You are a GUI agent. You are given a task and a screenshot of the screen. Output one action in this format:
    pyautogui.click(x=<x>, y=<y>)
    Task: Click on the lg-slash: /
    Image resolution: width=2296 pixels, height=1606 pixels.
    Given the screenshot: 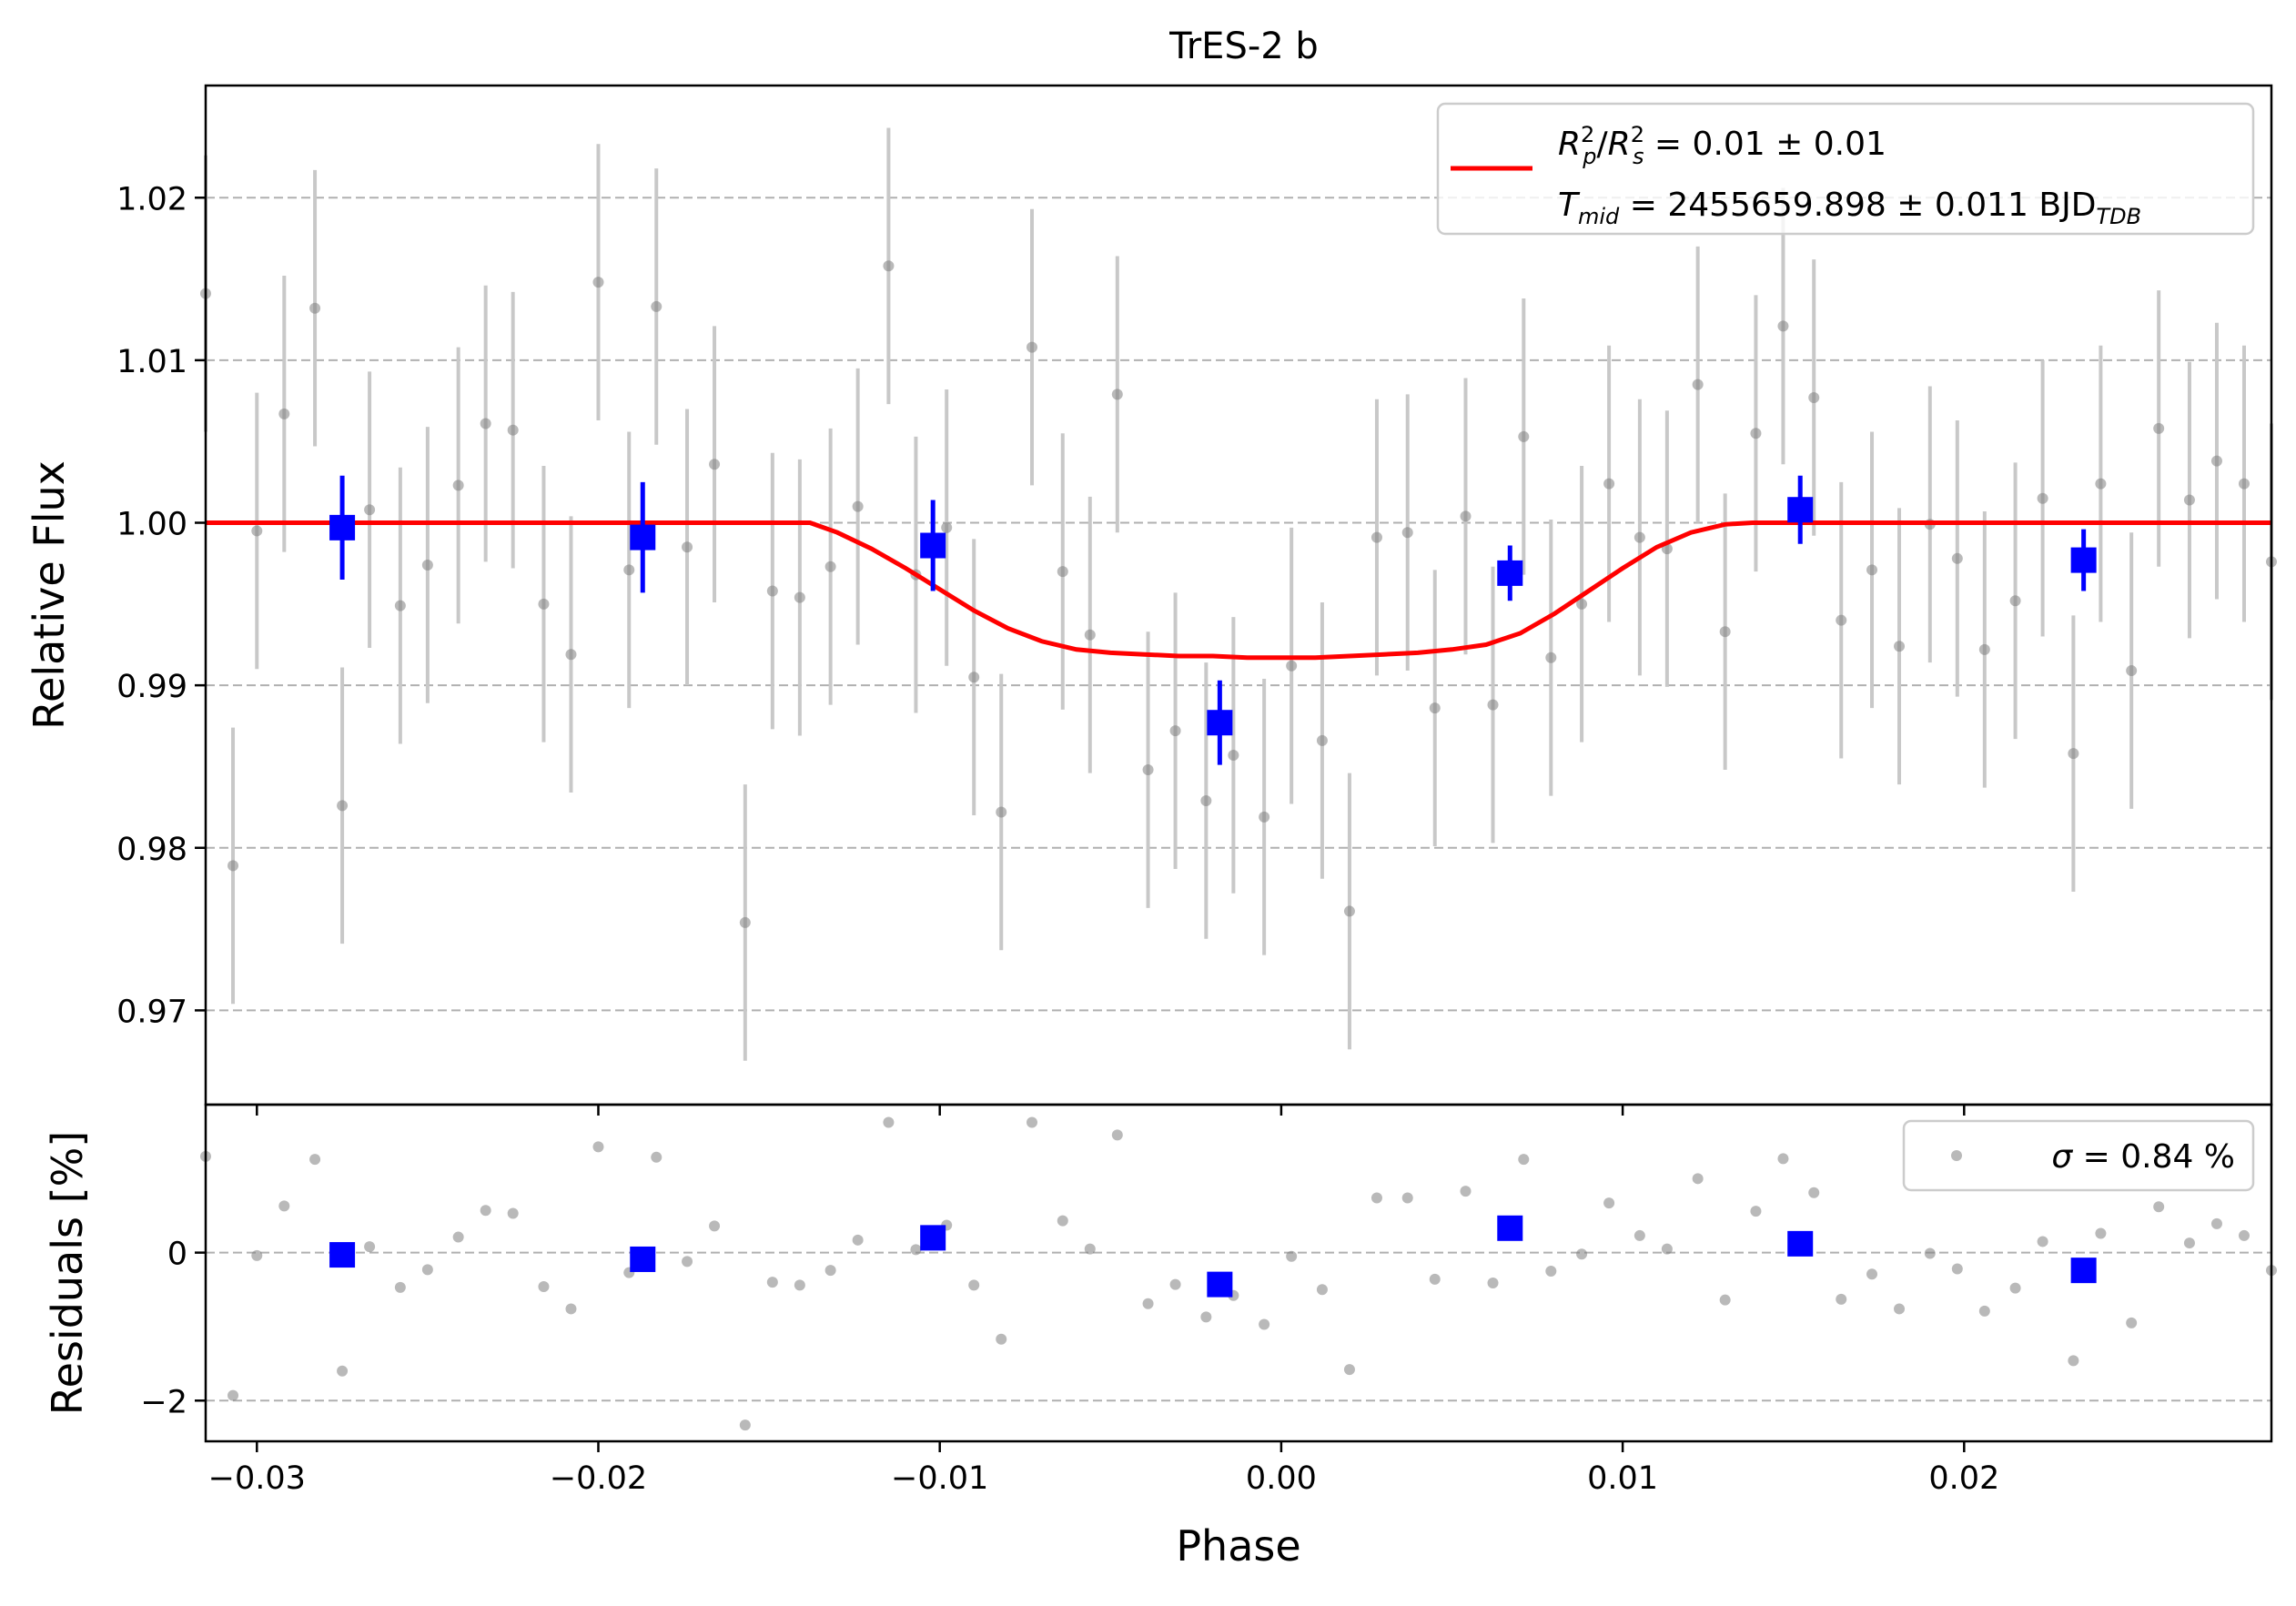 What is the action you would take?
    pyautogui.click(x=1603, y=144)
    